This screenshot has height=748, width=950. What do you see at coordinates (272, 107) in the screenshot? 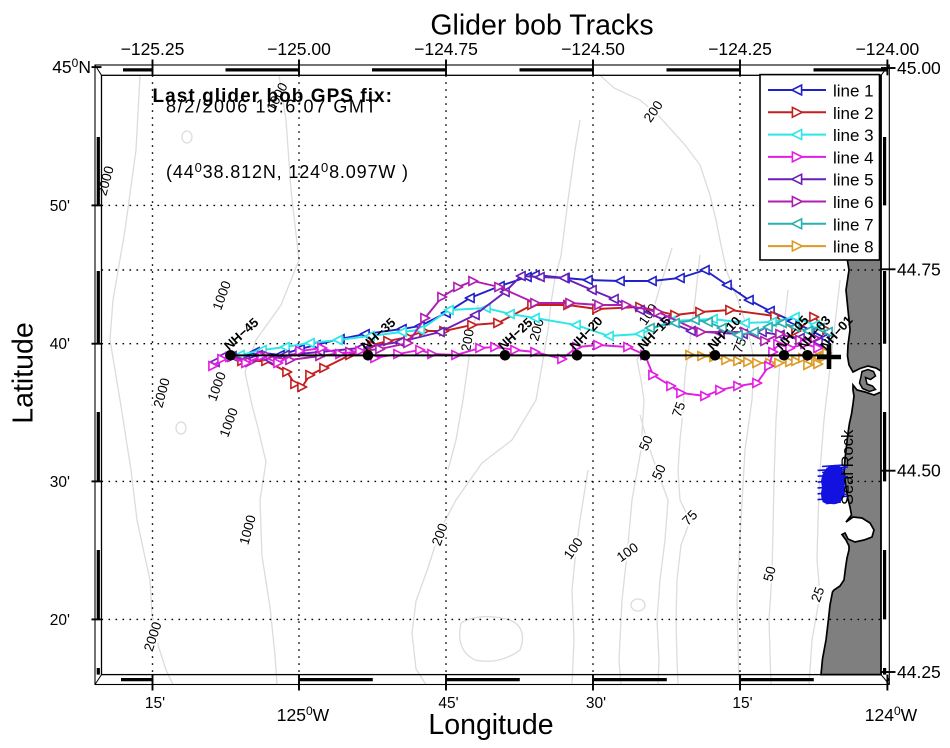
I see `svg-text: 8/2/2006 15:6:07 GMT` at bounding box center [272, 107].